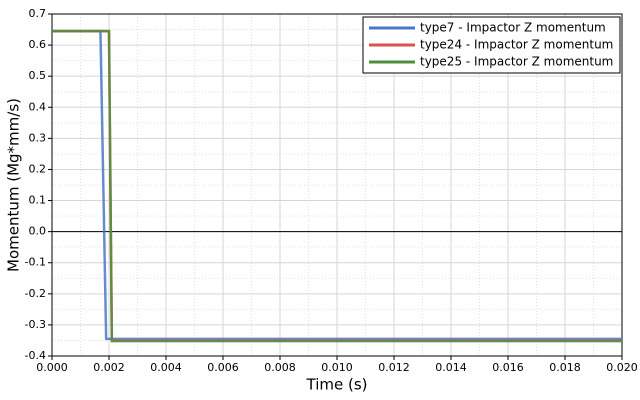 Image resolution: width=640 pixels, height=400 pixels. What do you see at coordinates (513, 28) in the screenshot?
I see `legend-label: type7 - Impactor Z momentum` at bounding box center [513, 28].